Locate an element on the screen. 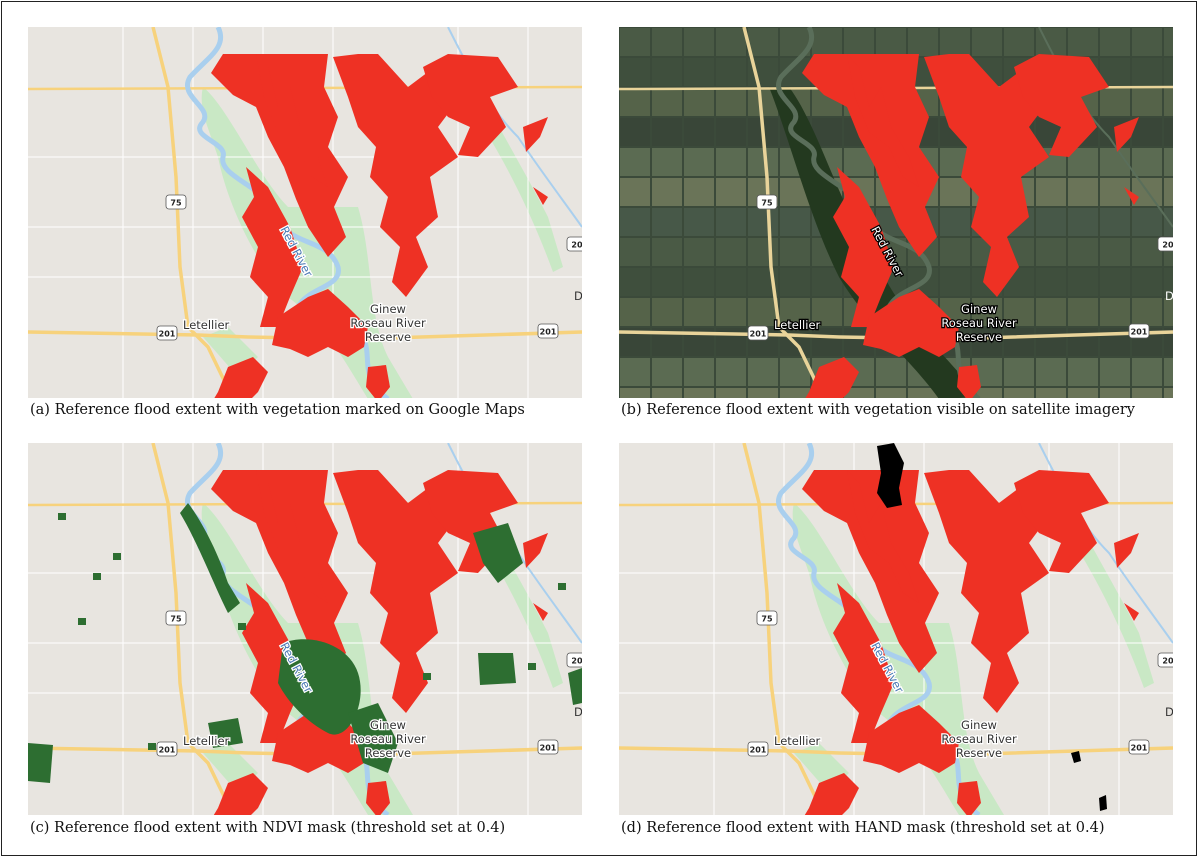 This screenshot has width=1200, height=858. riparian-forest is located at coordinates (874, 242).